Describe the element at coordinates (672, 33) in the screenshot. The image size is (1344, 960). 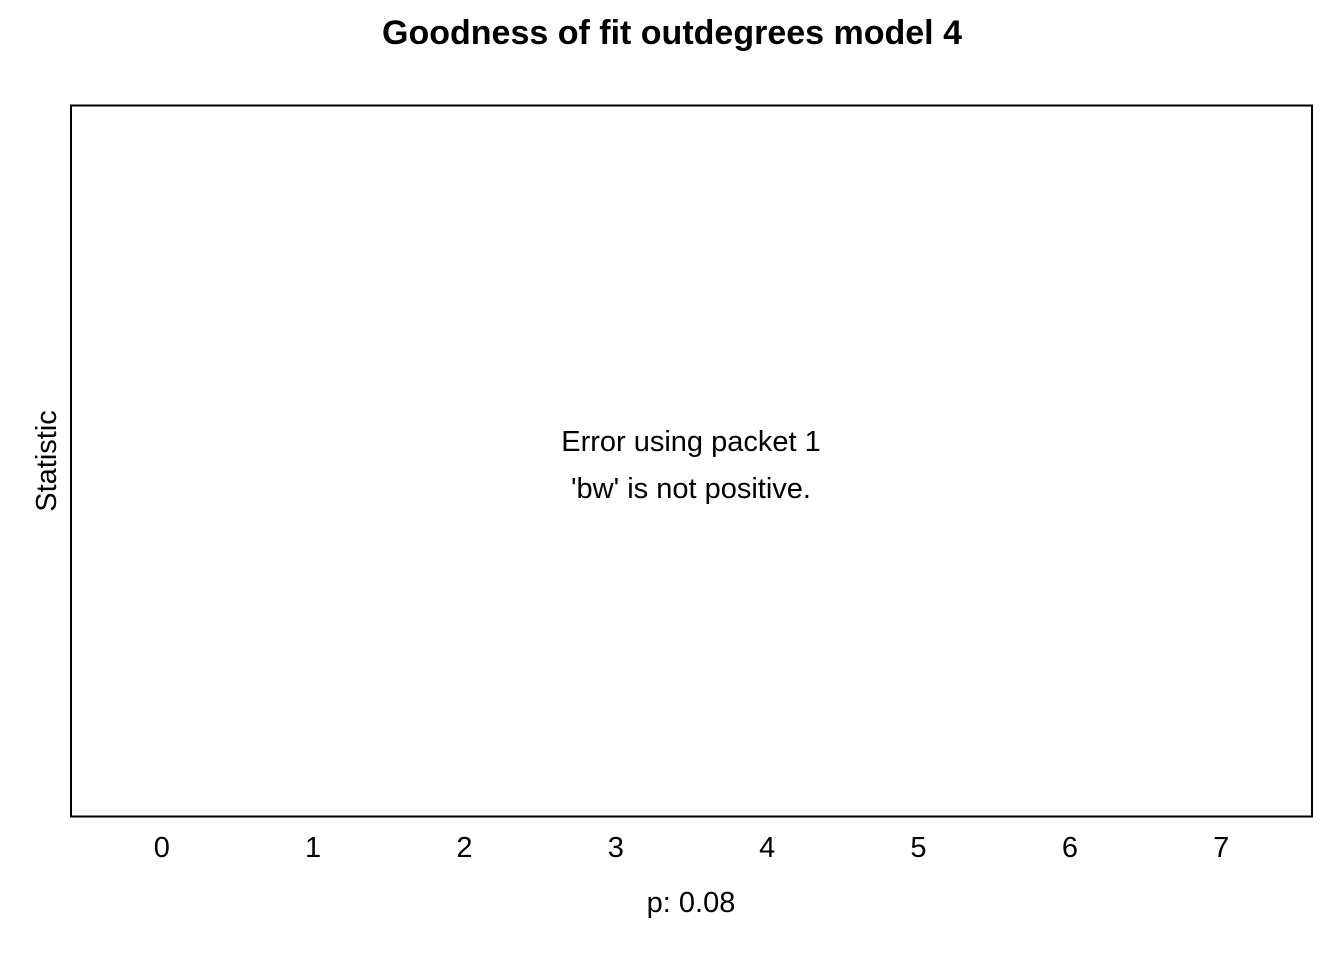
I see `chart-title: Goodness of fit outdegrees model 4` at that location.